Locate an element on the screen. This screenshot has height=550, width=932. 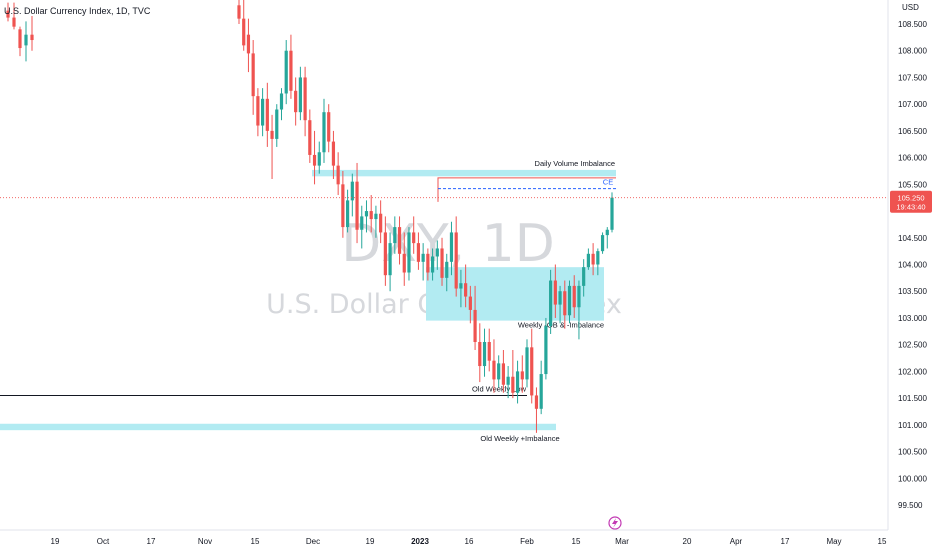
currency-label: USD is located at coordinates (910, 7).